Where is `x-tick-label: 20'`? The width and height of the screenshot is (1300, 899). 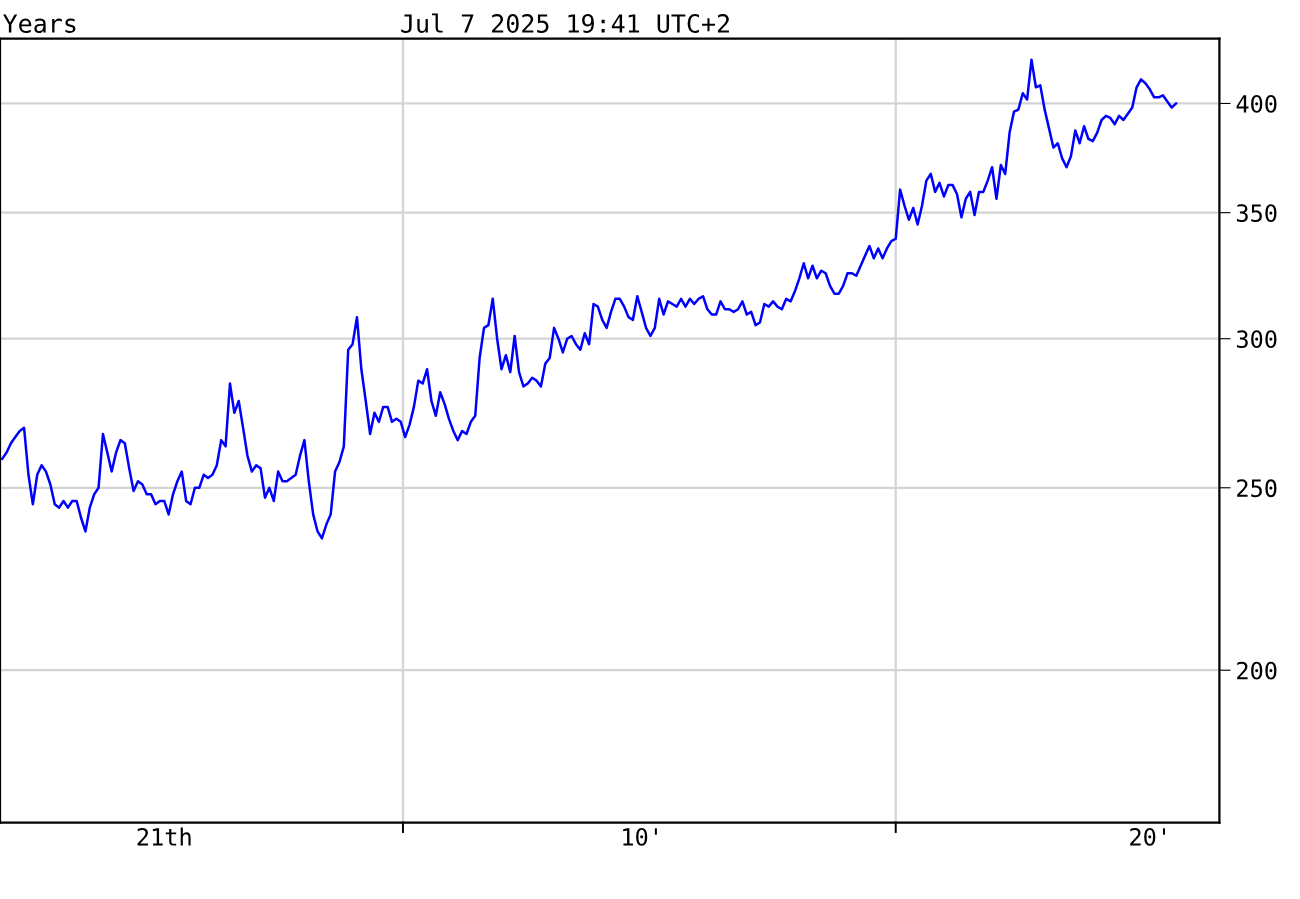 x-tick-label: 20' is located at coordinates (1147, 836).